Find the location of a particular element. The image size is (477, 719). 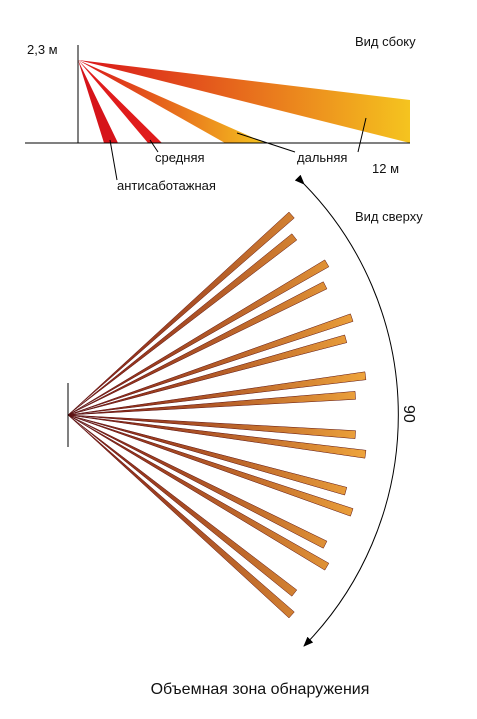

angle-label: 90 is located at coordinates (408, 414).